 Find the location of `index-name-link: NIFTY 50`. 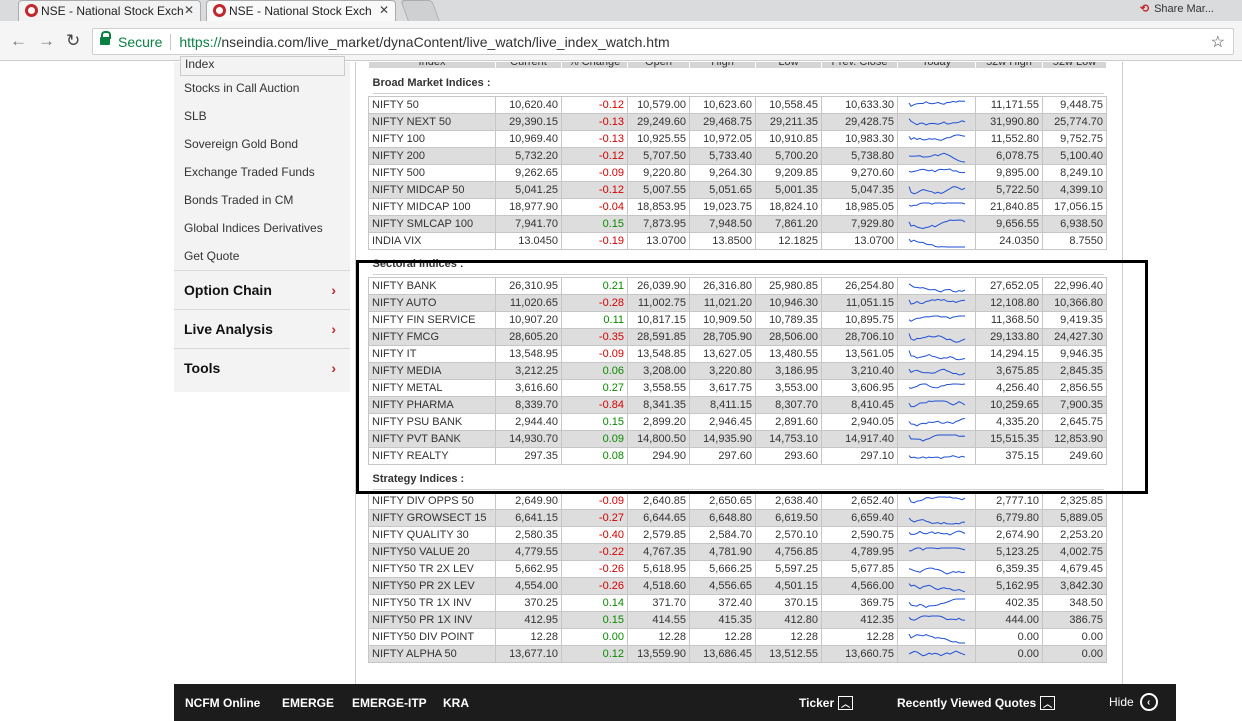

index-name-link: NIFTY 50 is located at coordinates (432, 105).